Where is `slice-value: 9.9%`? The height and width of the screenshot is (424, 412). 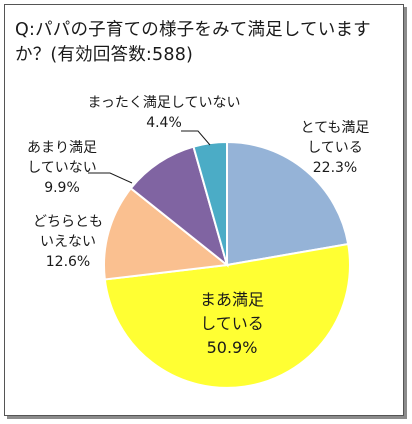
slice-value: 9.9% is located at coordinates (62, 188).